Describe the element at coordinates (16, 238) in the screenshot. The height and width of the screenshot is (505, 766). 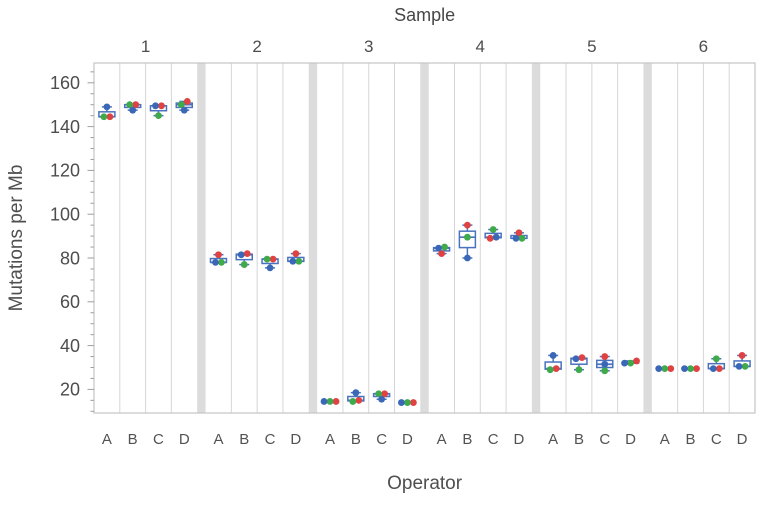
I see `y-axis-title: Mutations per Mb` at that location.